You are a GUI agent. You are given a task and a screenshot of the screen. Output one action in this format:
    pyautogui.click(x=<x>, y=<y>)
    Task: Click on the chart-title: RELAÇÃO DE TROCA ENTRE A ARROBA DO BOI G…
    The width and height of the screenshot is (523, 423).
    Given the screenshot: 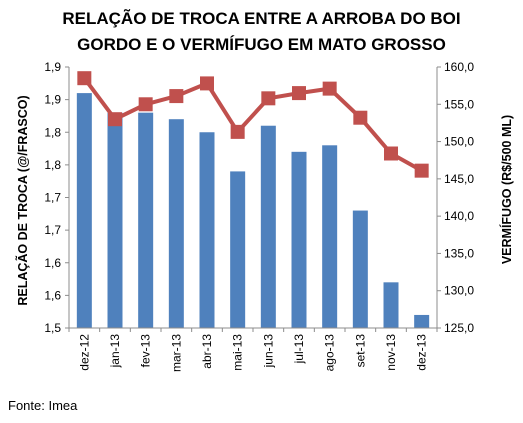 What is the action you would take?
    pyautogui.click(x=261, y=32)
    